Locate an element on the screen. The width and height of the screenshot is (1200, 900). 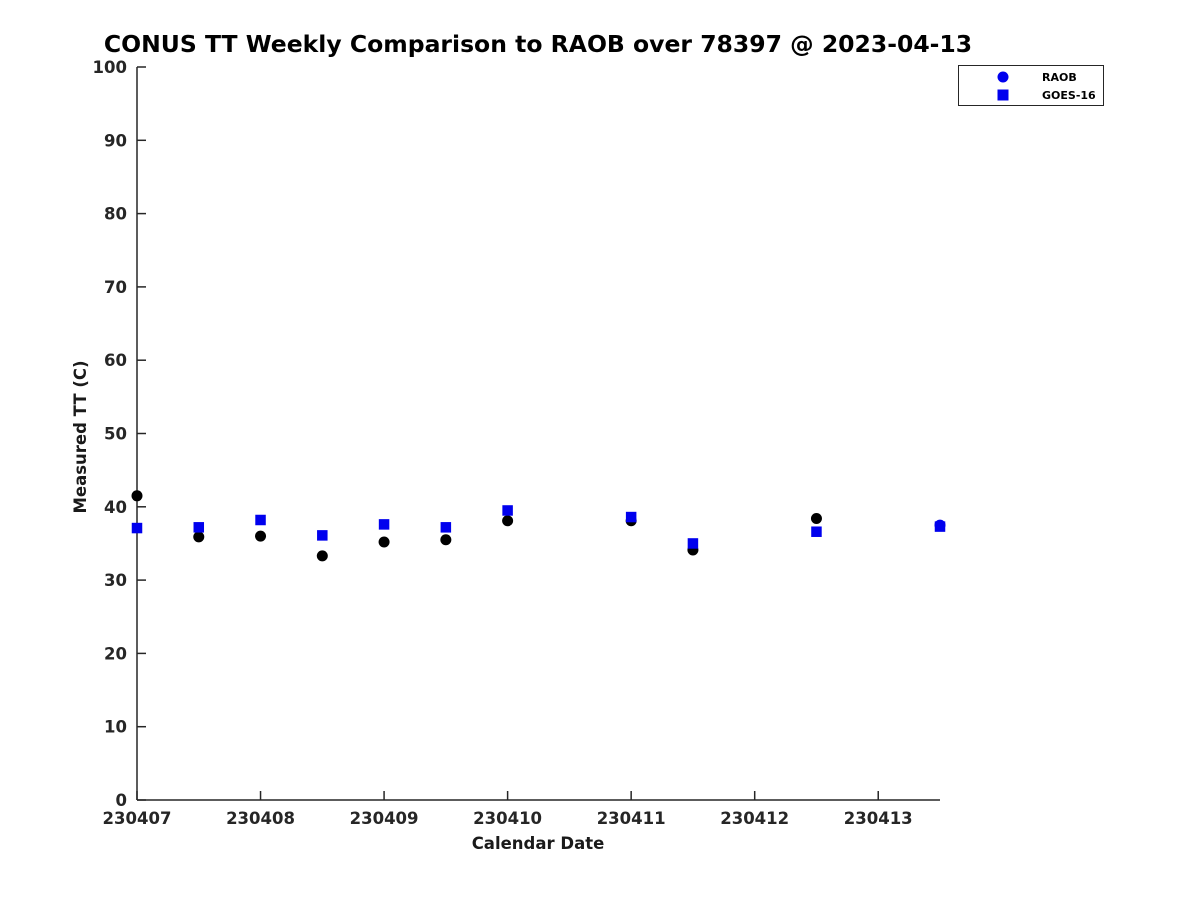
legend-box is located at coordinates (1031, 85).